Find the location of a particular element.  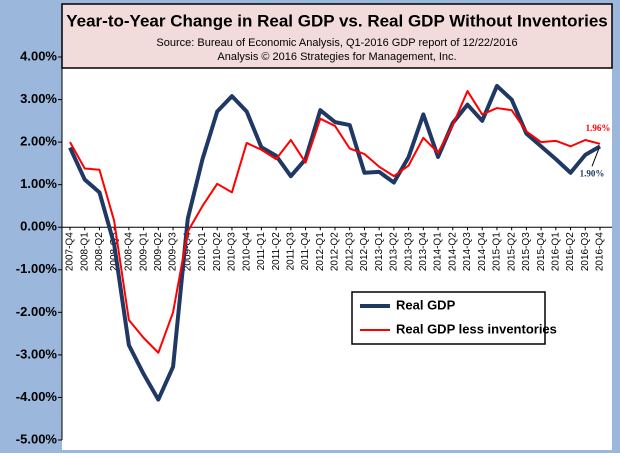

y-tick-label: 0.00% is located at coordinates (38, 226).